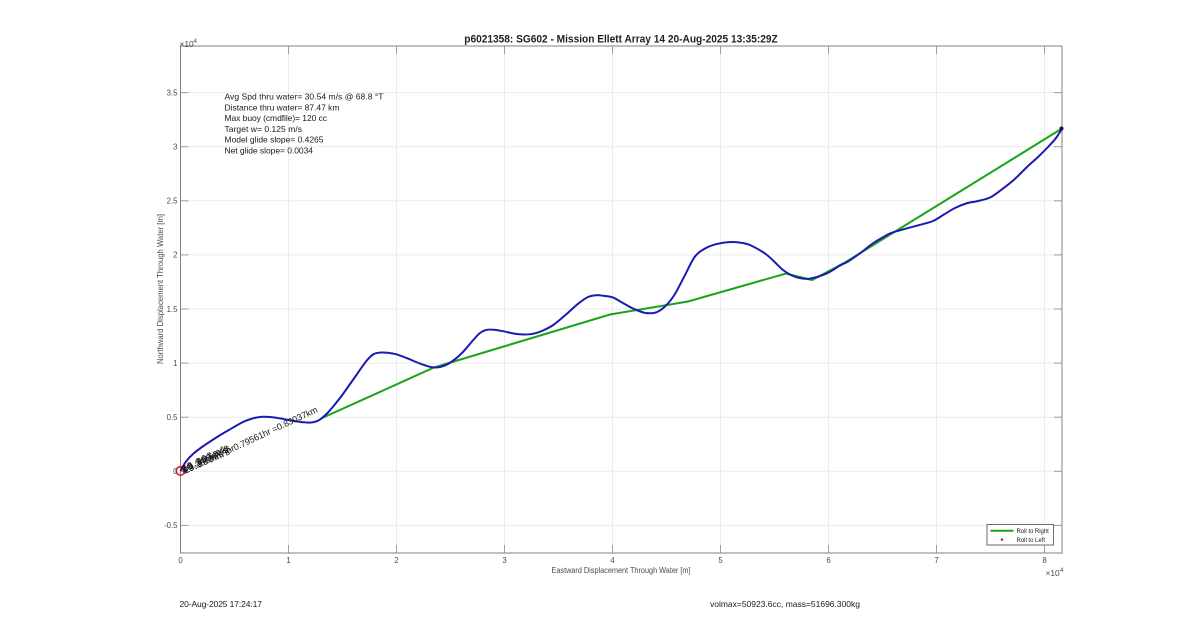 The height and width of the screenshot is (622, 1200). I want to click on svg-text: Max buoy (cmdfile)= 120 cc, so click(276, 118).